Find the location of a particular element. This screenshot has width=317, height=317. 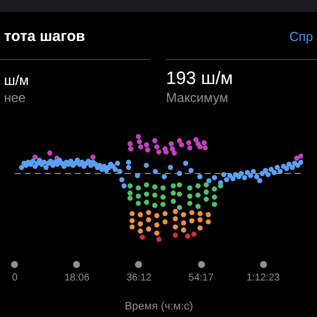

text: Спр is located at coordinates (301, 36).